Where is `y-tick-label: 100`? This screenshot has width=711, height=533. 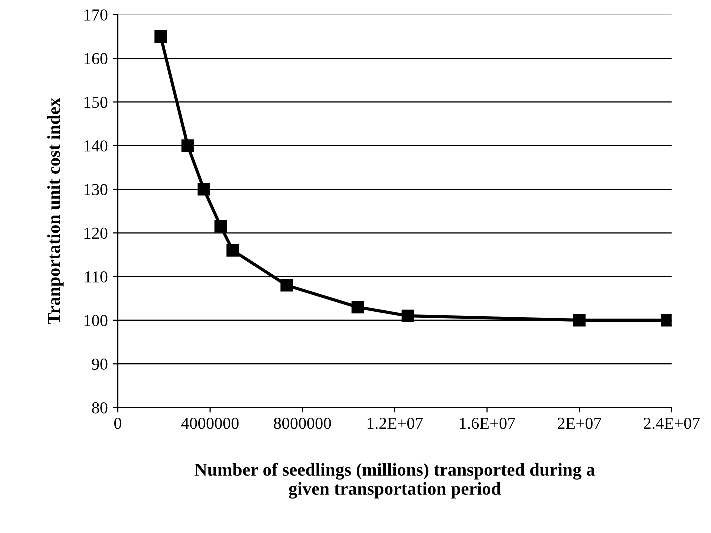 y-tick-label: 100 is located at coordinates (96, 320).